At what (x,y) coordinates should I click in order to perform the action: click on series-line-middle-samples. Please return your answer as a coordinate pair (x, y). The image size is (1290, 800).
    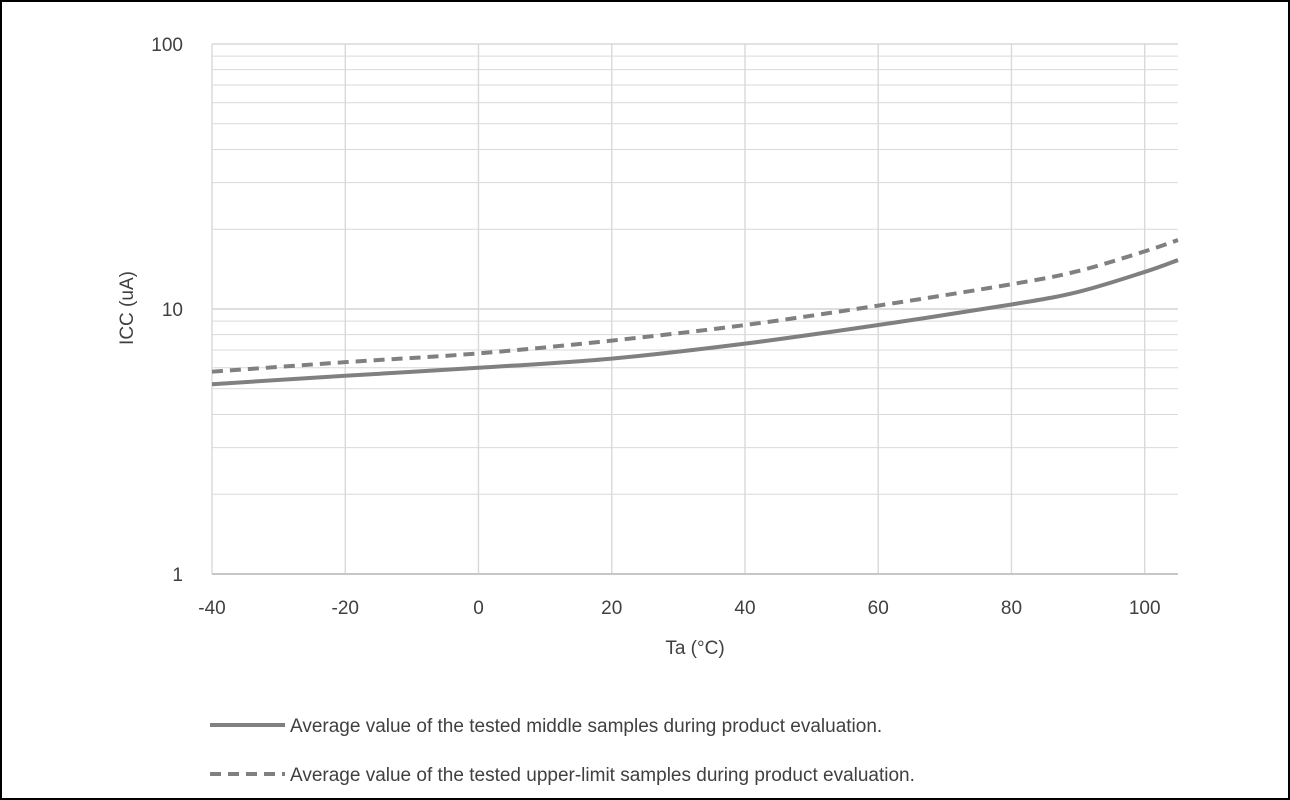
    Looking at the image, I should click on (695, 322).